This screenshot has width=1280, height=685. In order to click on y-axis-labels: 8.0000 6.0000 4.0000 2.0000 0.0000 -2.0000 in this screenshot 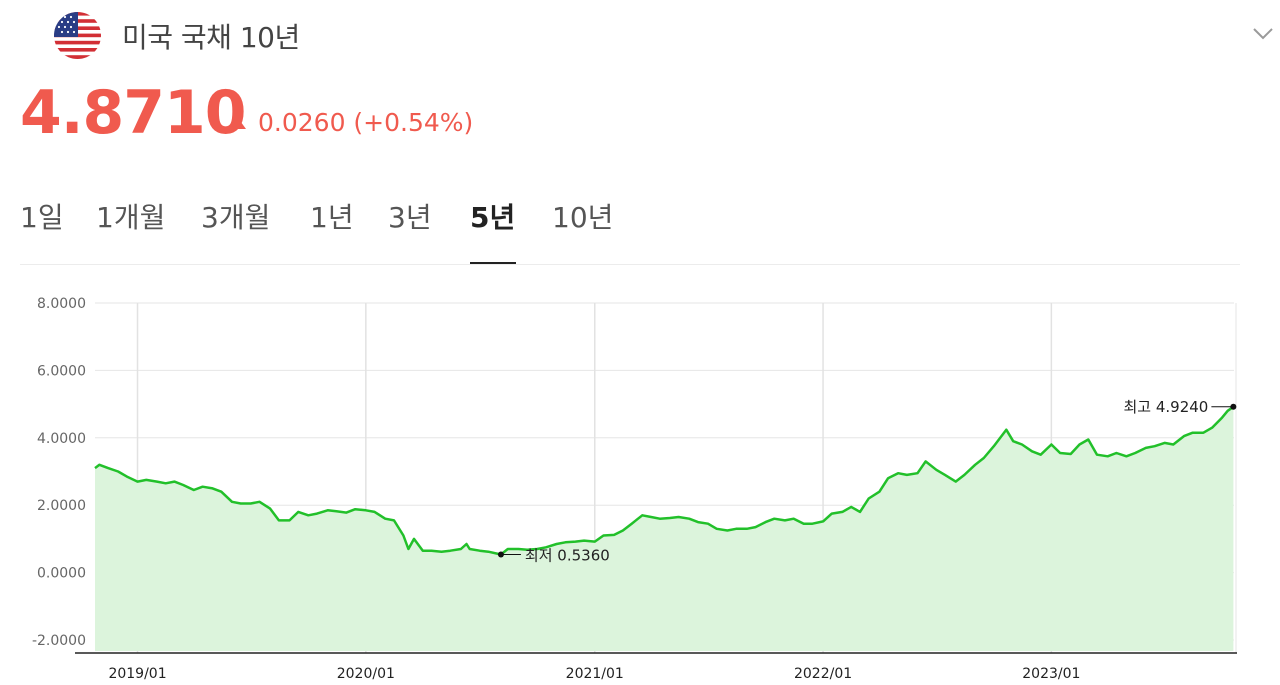, I will do `click(59, 472)`.